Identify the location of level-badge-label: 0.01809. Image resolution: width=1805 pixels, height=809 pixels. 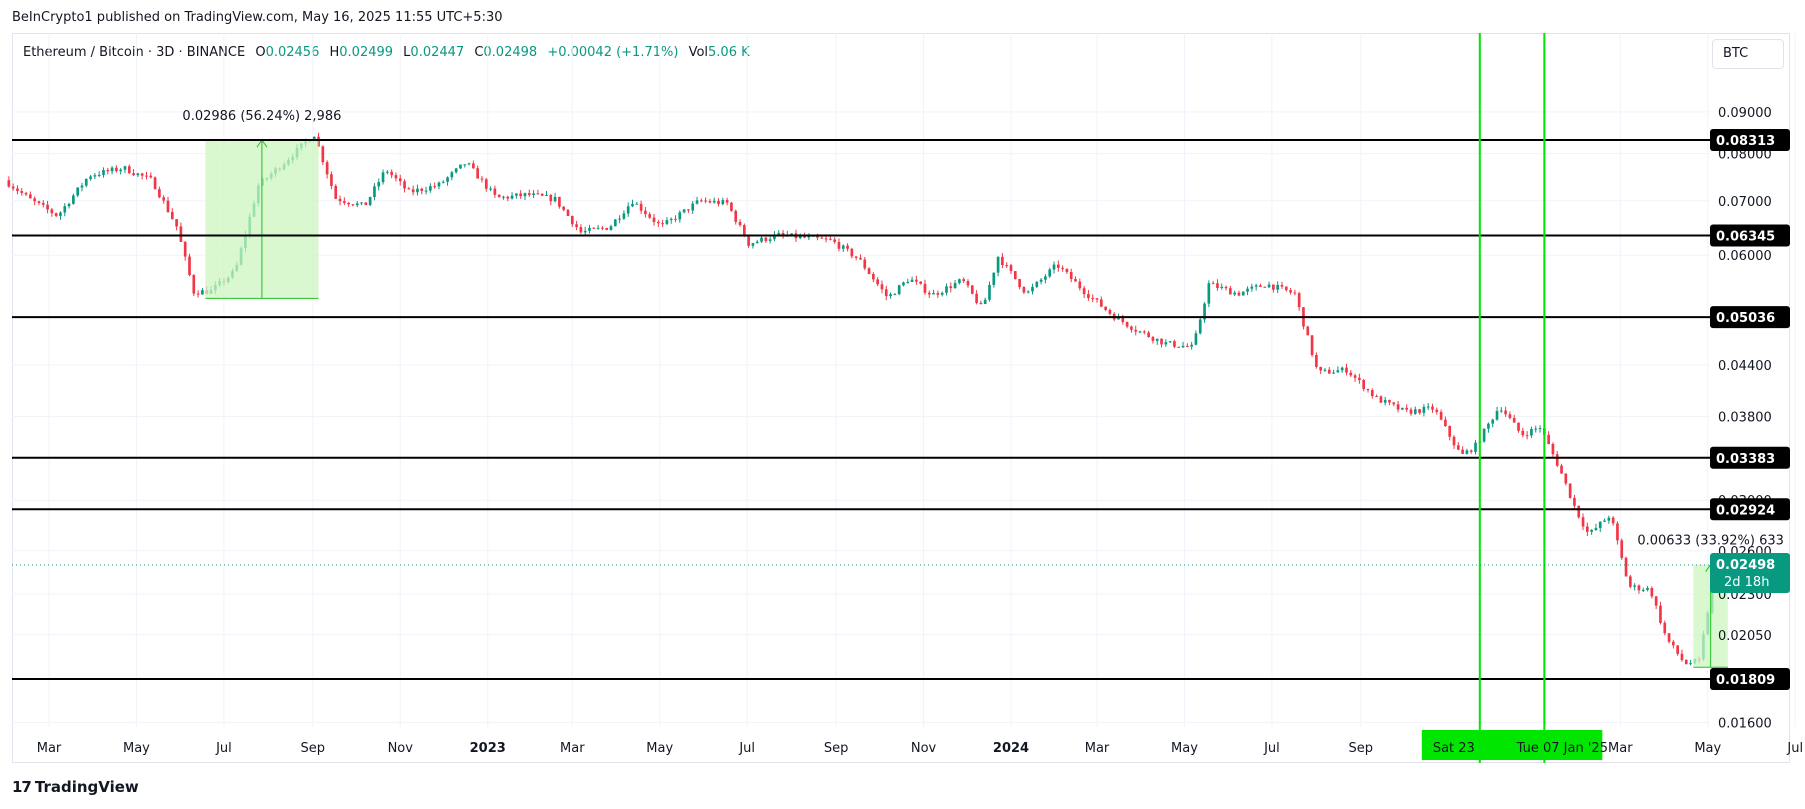
(1745, 680).